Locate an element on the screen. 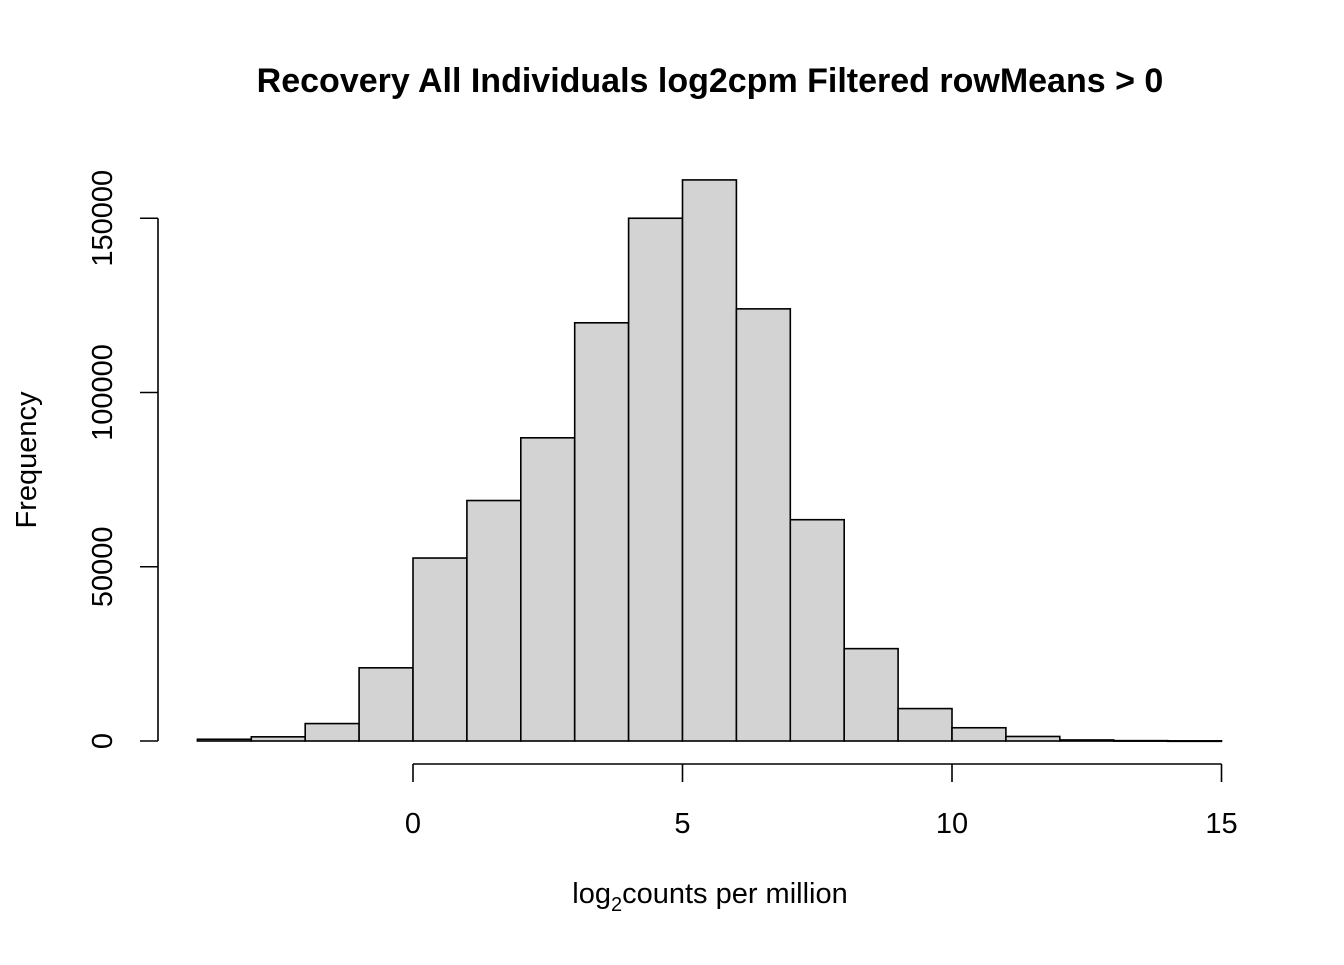  x-axis-label-base: log is located at coordinates (591, 894).